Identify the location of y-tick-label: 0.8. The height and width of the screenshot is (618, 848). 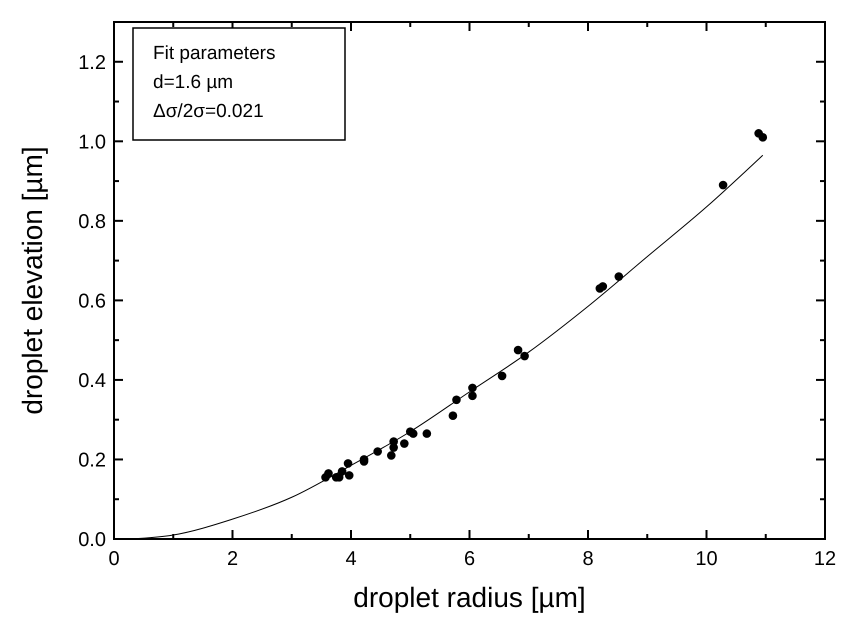
(92, 221).